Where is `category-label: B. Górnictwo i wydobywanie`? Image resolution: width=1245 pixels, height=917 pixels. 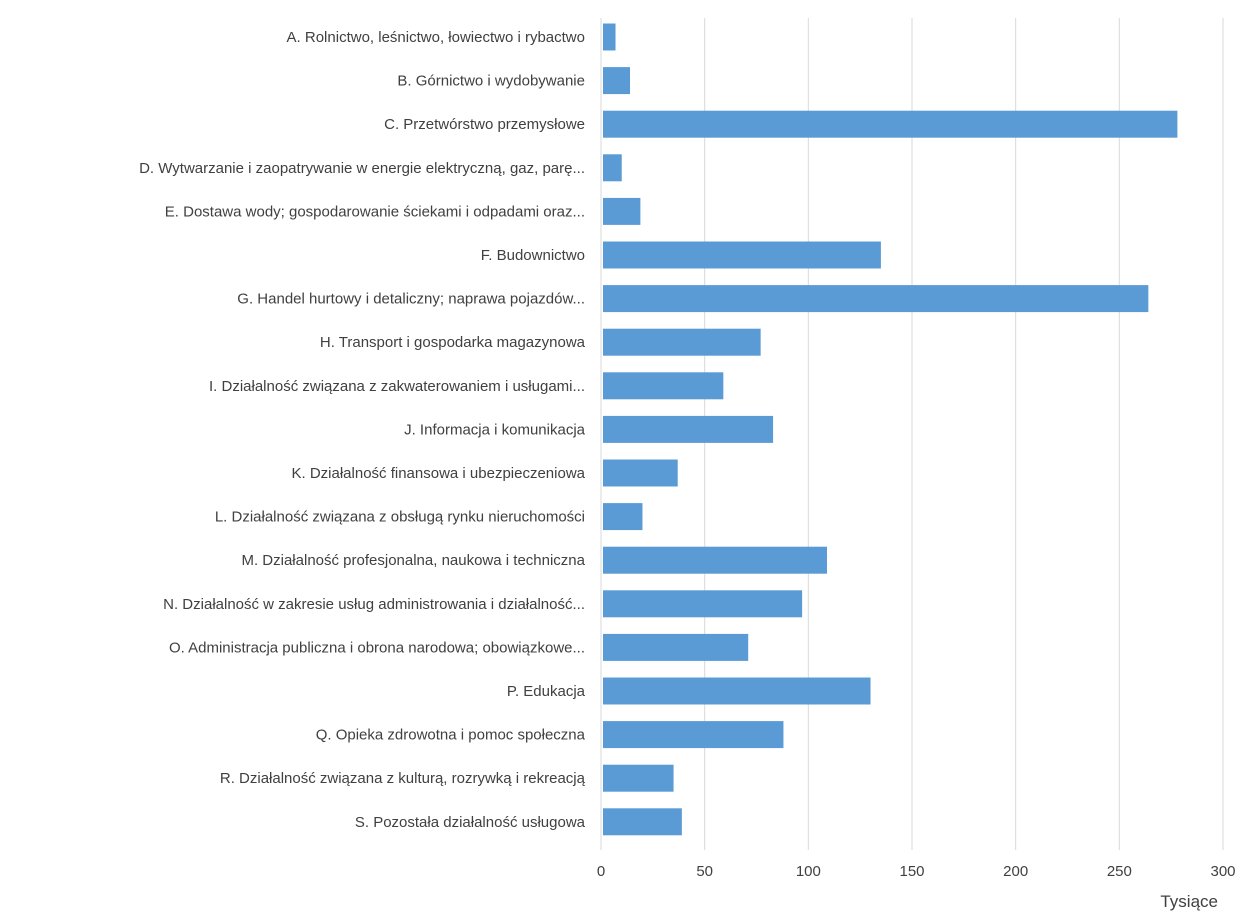
category-label: B. Górnictwo i wydobywanie is located at coordinates (491, 81).